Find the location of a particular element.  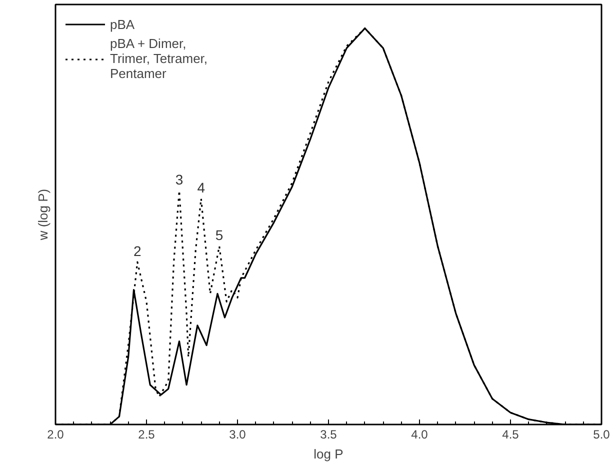

annotation: 2 is located at coordinates (138, 251).